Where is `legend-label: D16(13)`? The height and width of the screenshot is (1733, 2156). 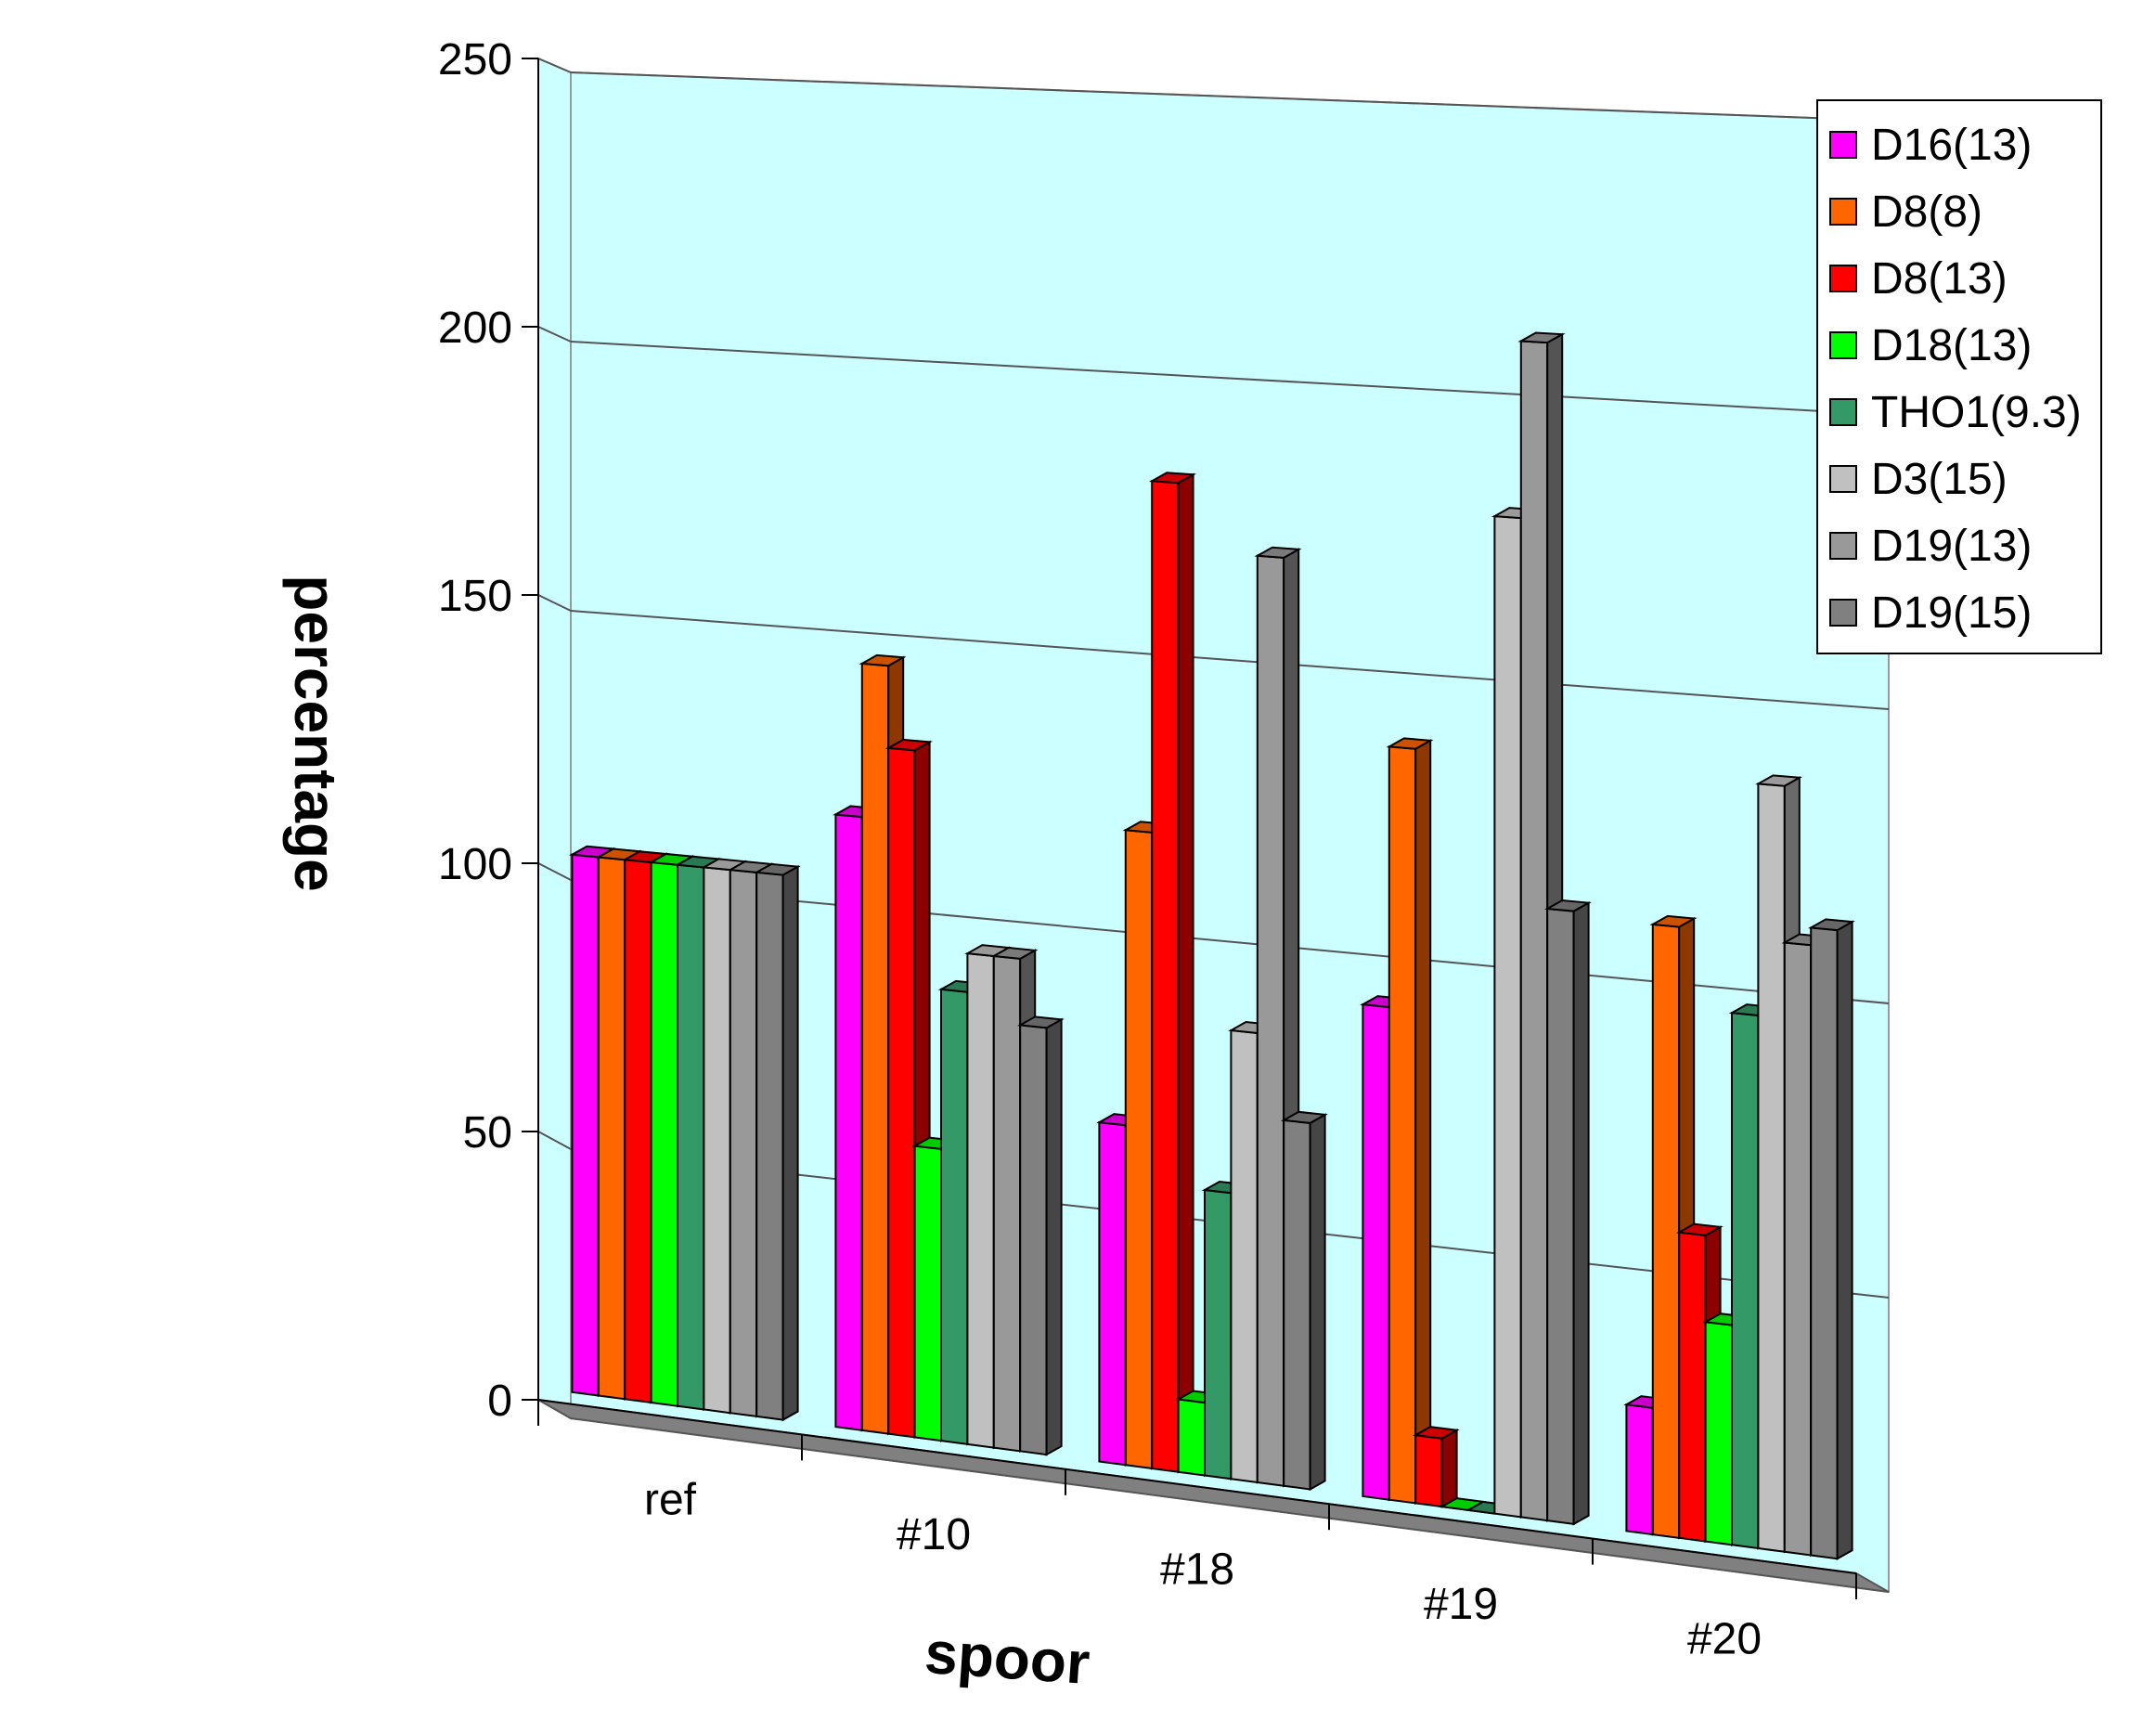
legend-label: D16(13) is located at coordinates (1951, 146).